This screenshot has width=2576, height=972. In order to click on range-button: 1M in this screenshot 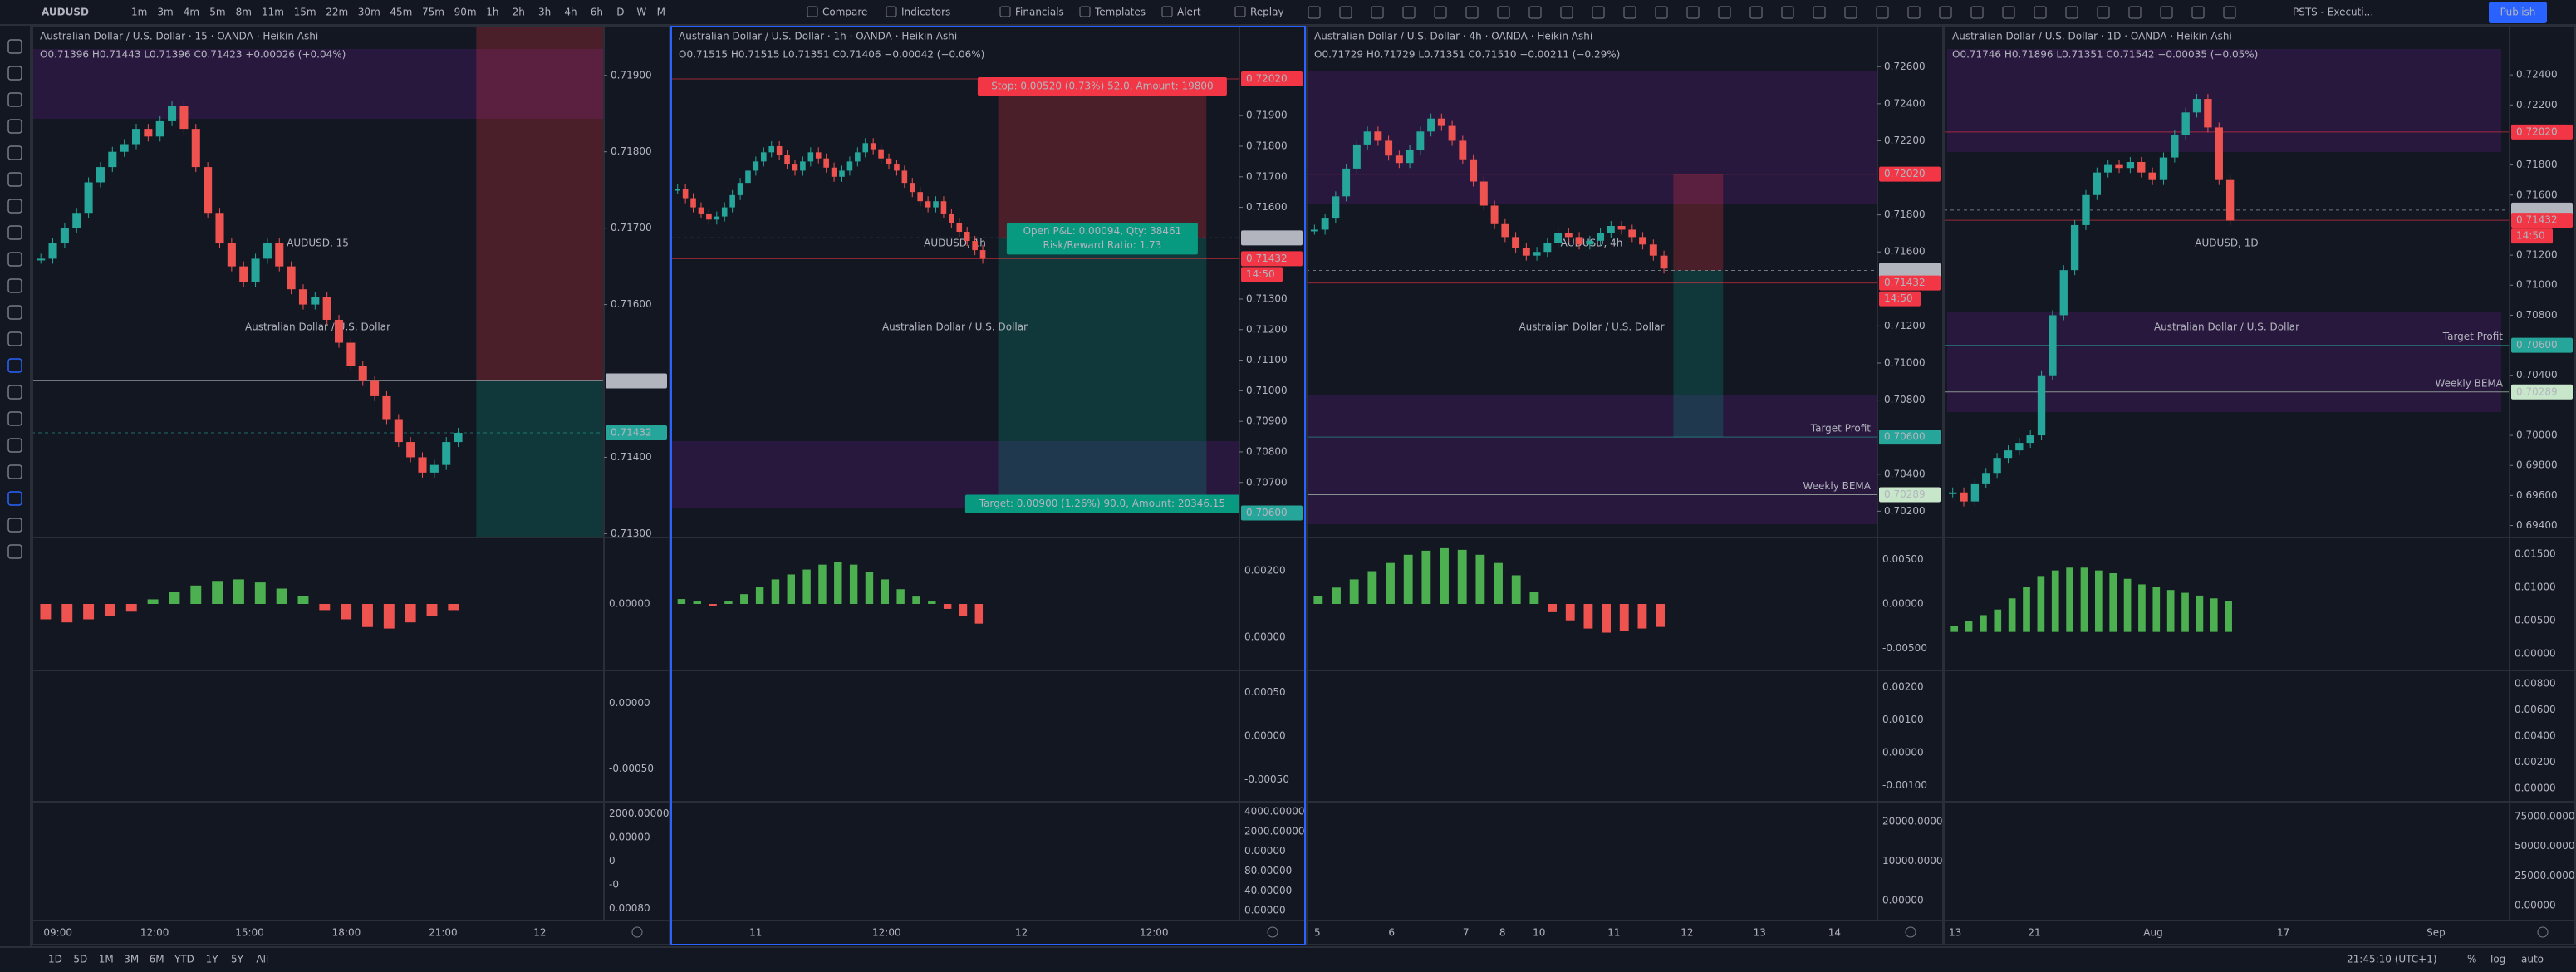, I will do `click(106, 959)`.